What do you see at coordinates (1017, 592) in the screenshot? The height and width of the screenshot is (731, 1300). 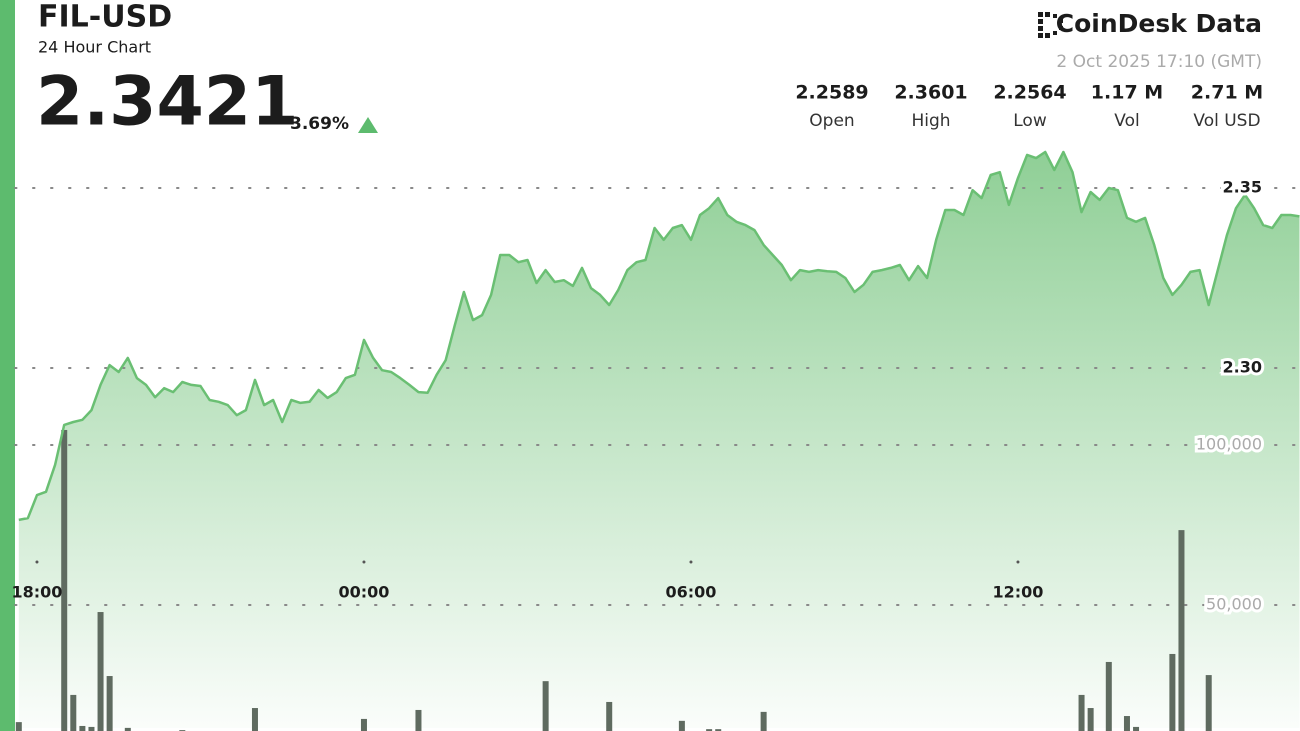 I see `x-tick-label: 12:00` at bounding box center [1017, 592].